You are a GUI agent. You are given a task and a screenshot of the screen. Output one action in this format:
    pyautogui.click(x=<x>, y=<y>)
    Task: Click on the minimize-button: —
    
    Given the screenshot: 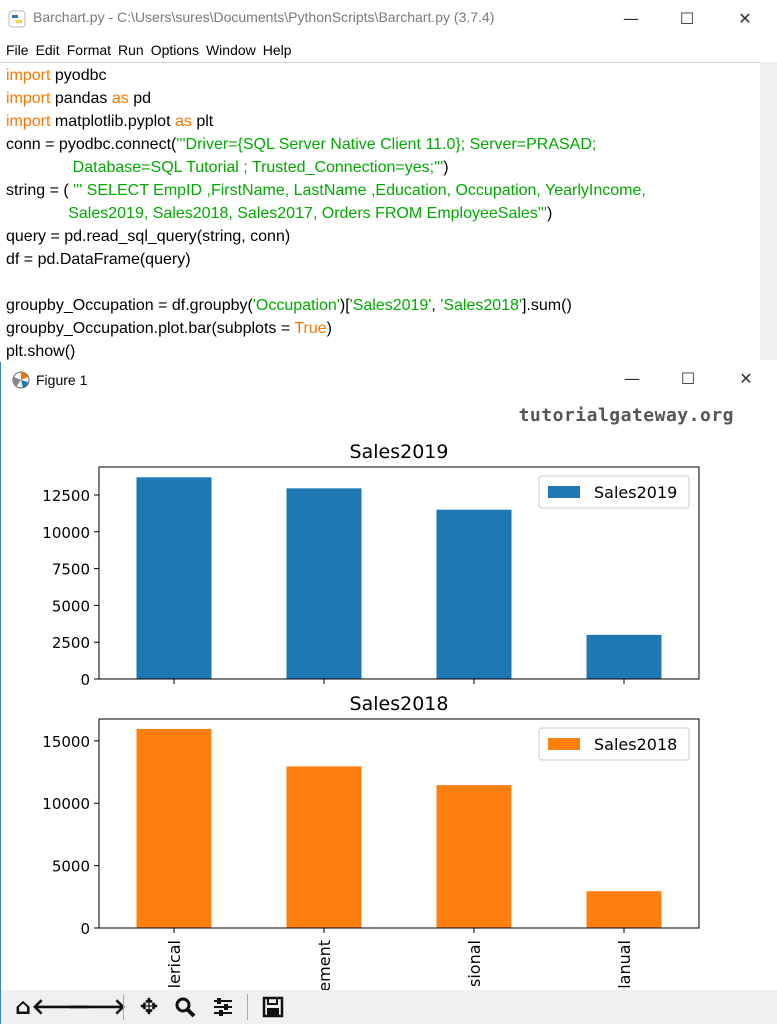 What is the action you would take?
    pyautogui.click(x=631, y=18)
    